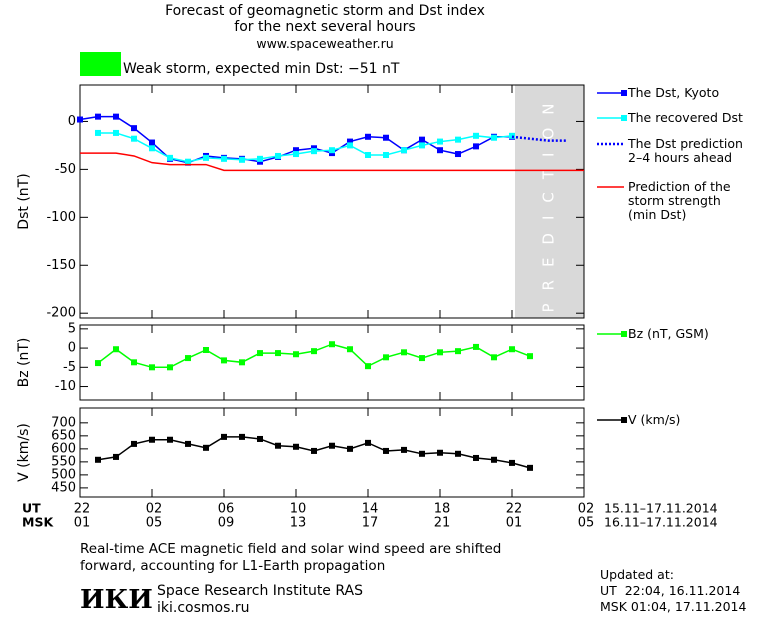  I want to click on x-tick-label: 01, so click(82, 523).